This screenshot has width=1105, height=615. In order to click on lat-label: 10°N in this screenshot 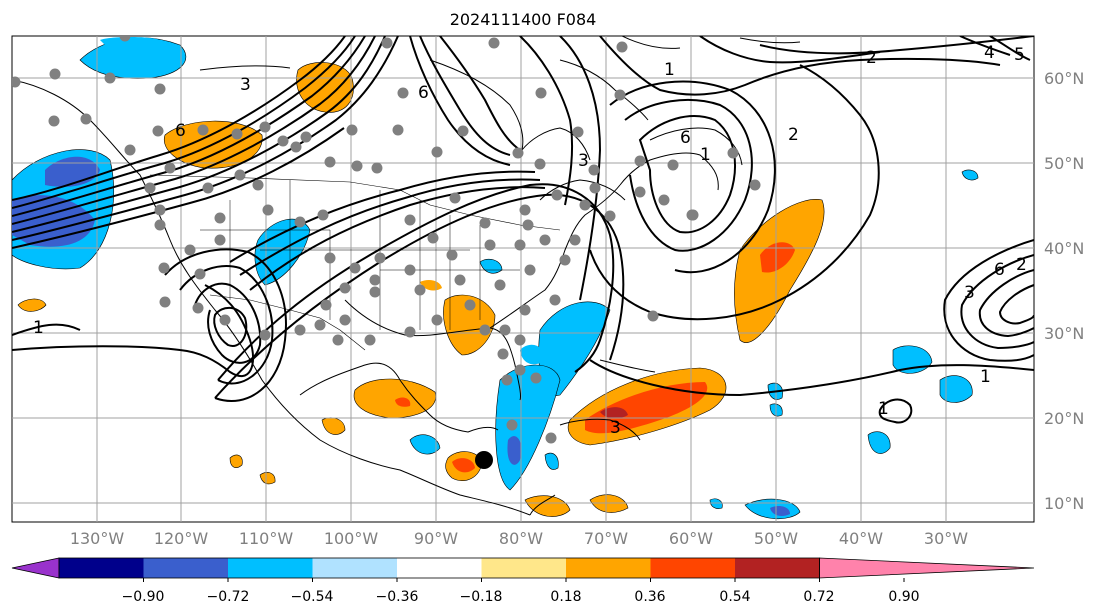, I will do `click(1064, 503)`.